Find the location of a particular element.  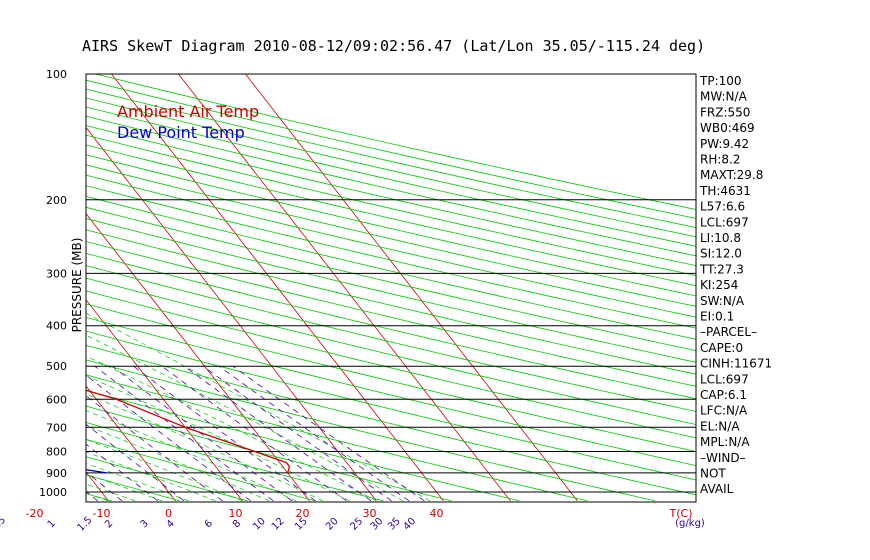

index-label: L57:6.6 is located at coordinates (722, 207).